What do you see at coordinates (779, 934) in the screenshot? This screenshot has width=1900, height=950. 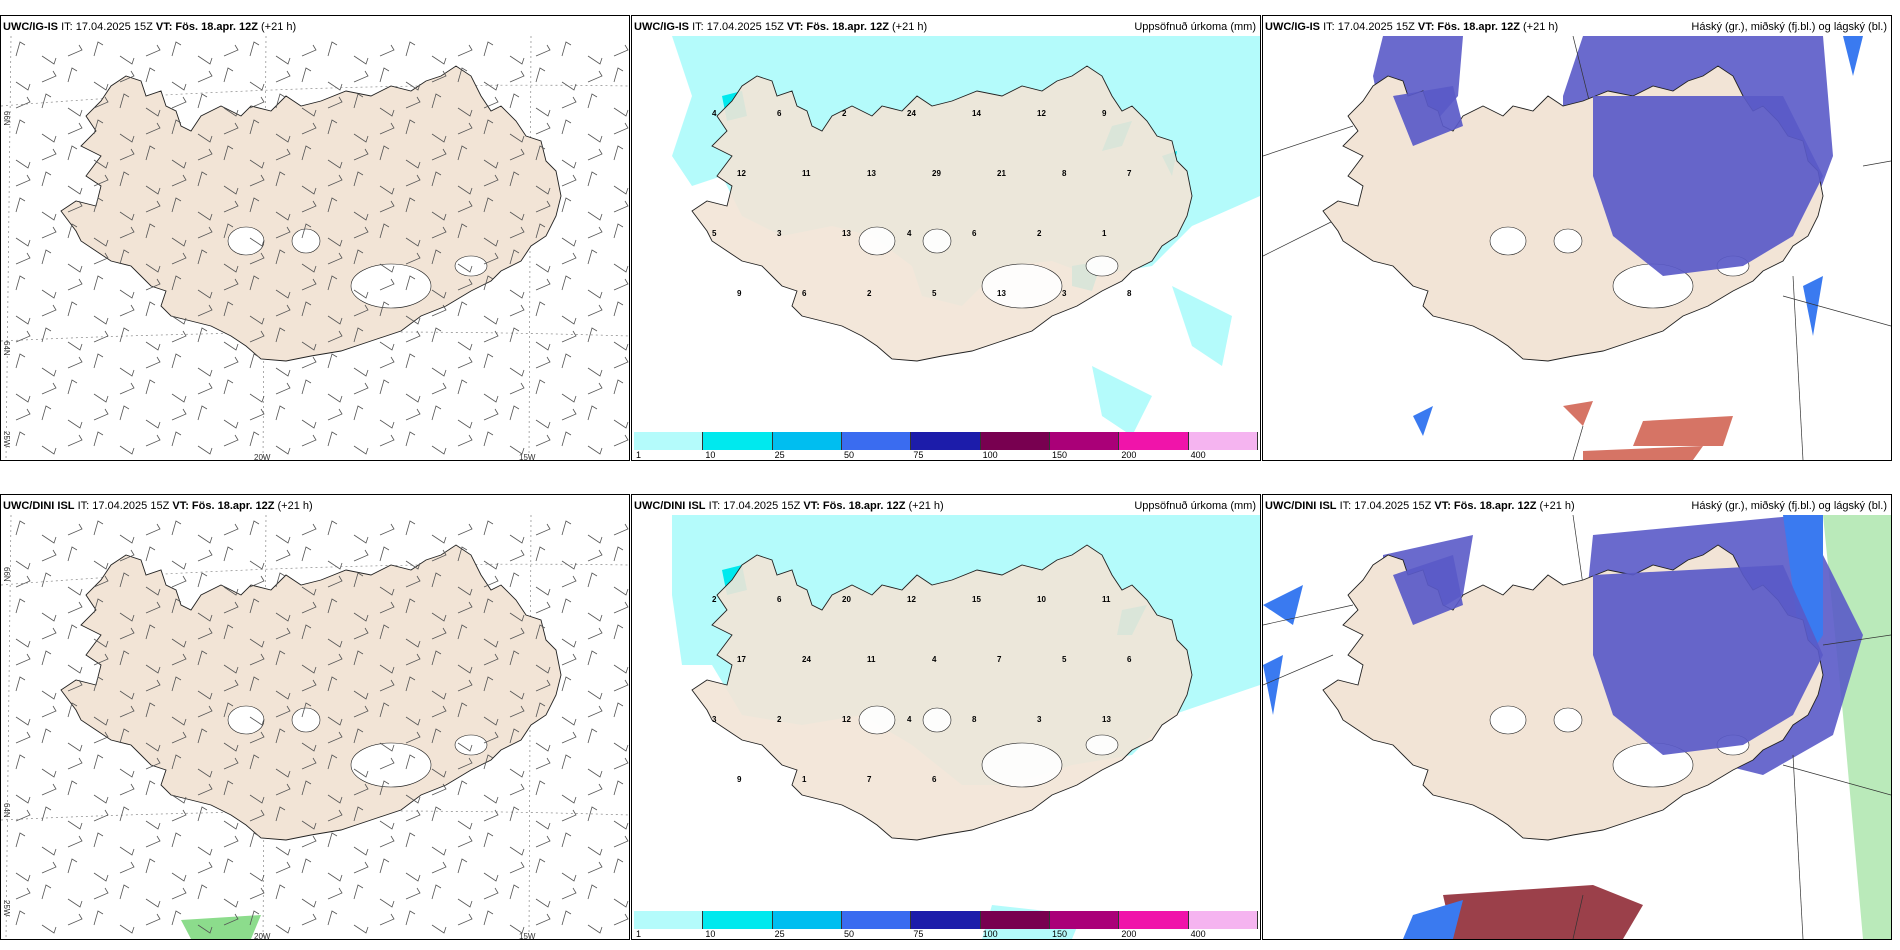 I see `colorbar-label: 25` at bounding box center [779, 934].